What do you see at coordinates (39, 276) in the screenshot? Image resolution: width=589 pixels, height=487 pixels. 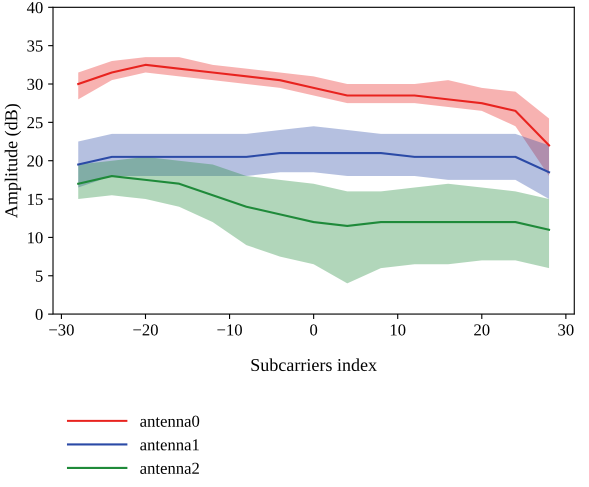 I see `y-tick-label: 5` at bounding box center [39, 276].